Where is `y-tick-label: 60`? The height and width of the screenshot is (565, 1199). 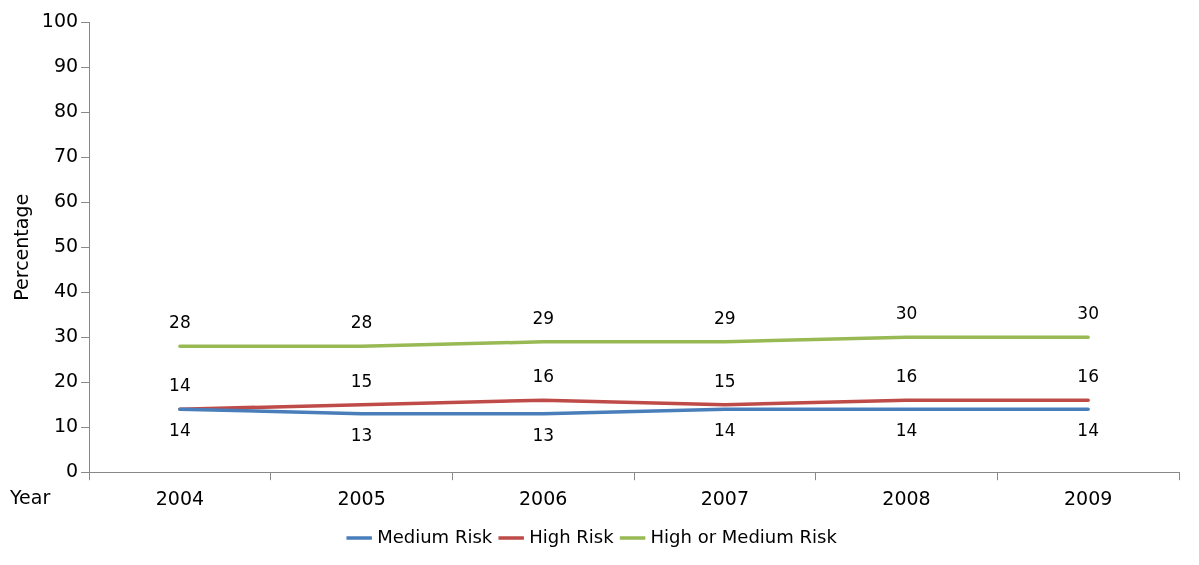 y-tick-label: 60 is located at coordinates (66, 200).